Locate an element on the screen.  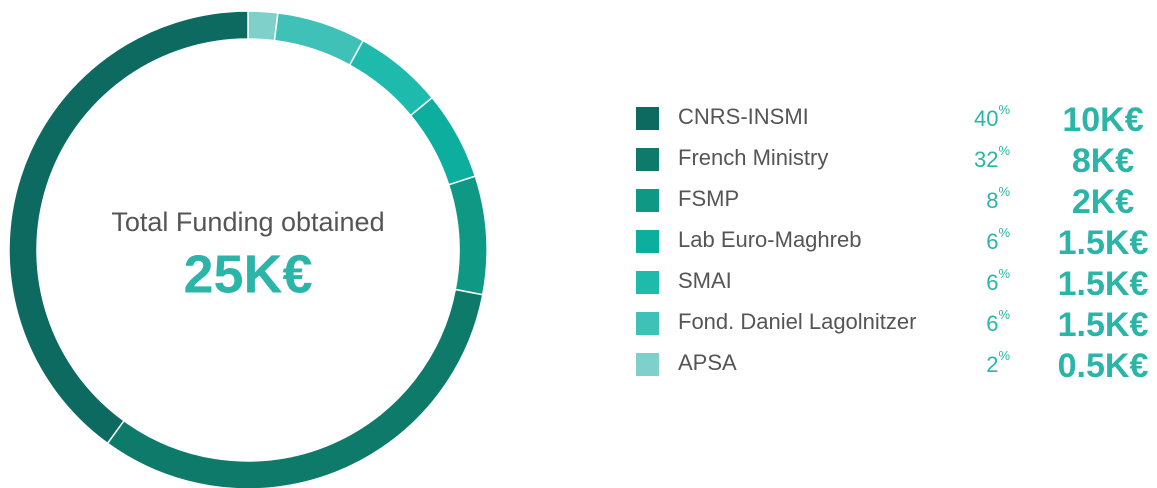
percent-label: 32% is located at coordinates (992, 157).